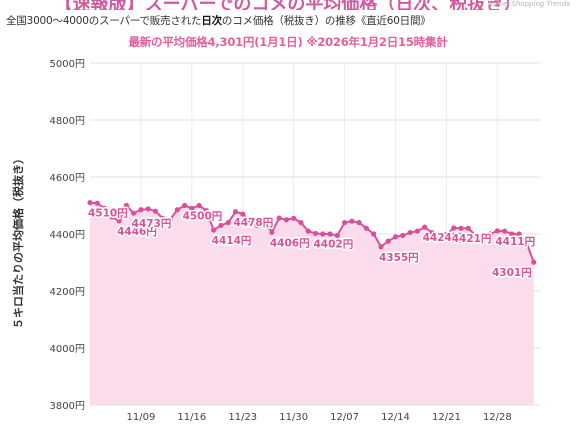  I want to click on latest-price-headline: 最新の平均価格4,301円(1月1日) ※2026年1月2日15時集計, so click(288, 42).